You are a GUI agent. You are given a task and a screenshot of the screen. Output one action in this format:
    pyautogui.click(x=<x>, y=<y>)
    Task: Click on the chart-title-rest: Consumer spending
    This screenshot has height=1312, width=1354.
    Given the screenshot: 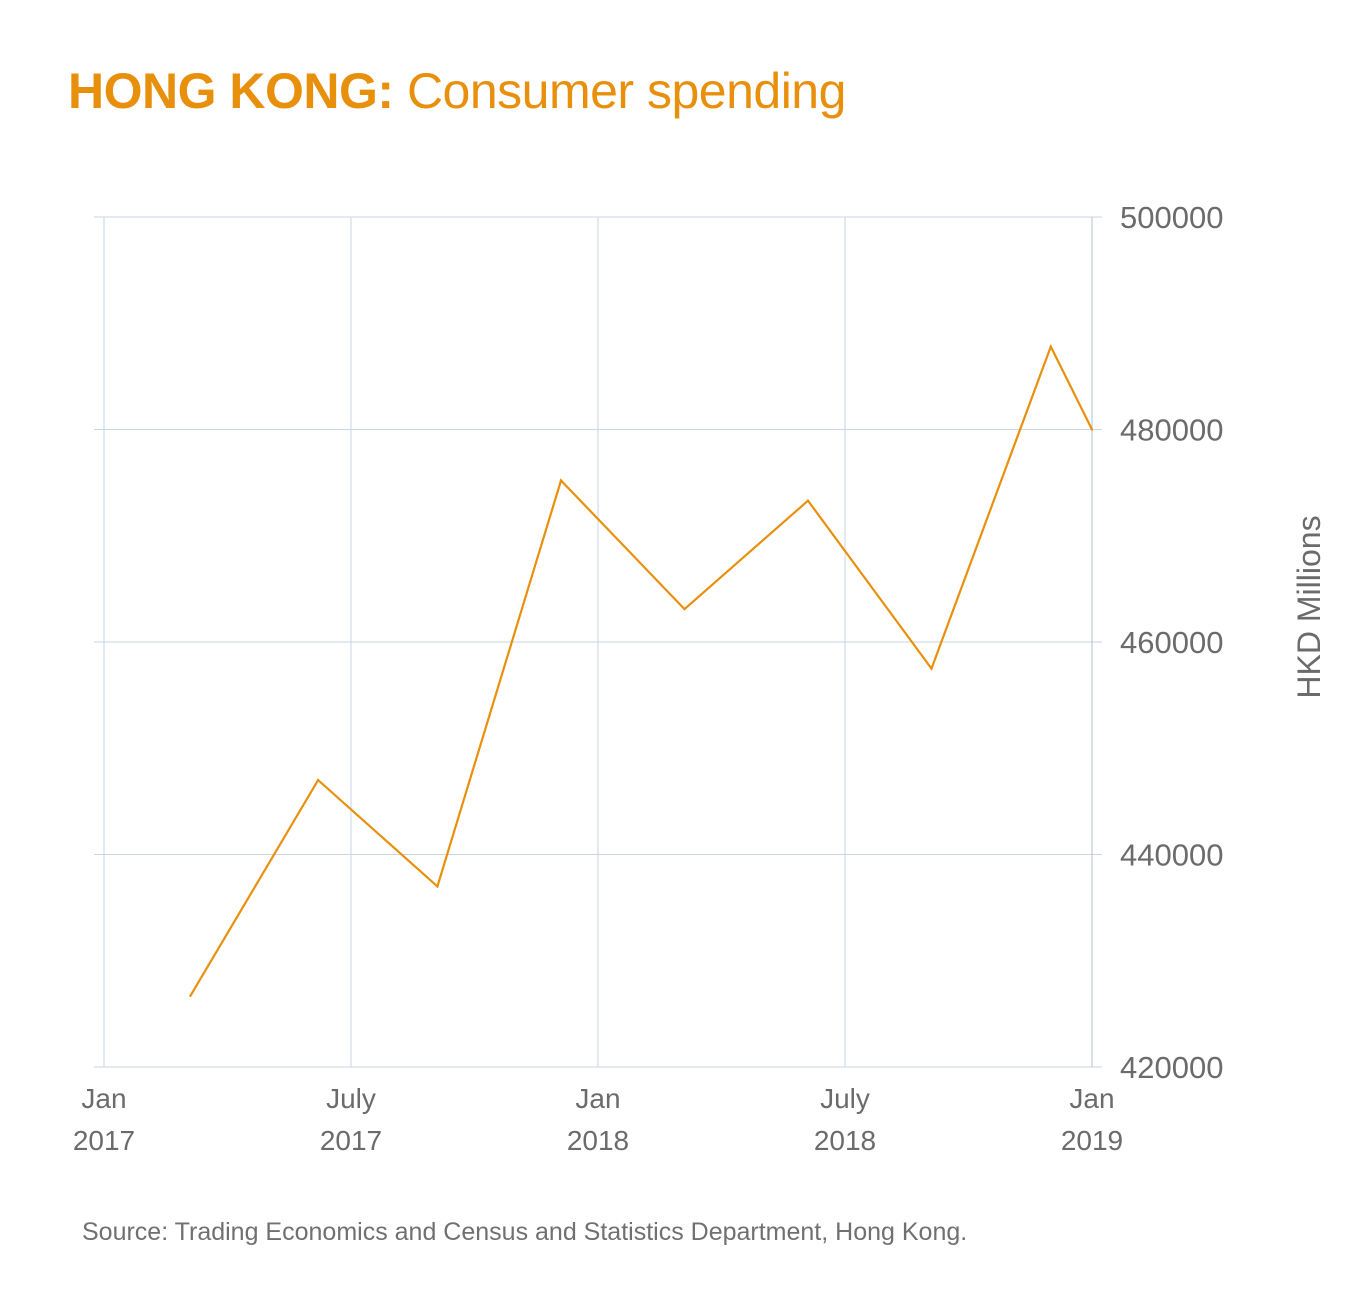 What is the action you would take?
    pyautogui.click(x=620, y=91)
    